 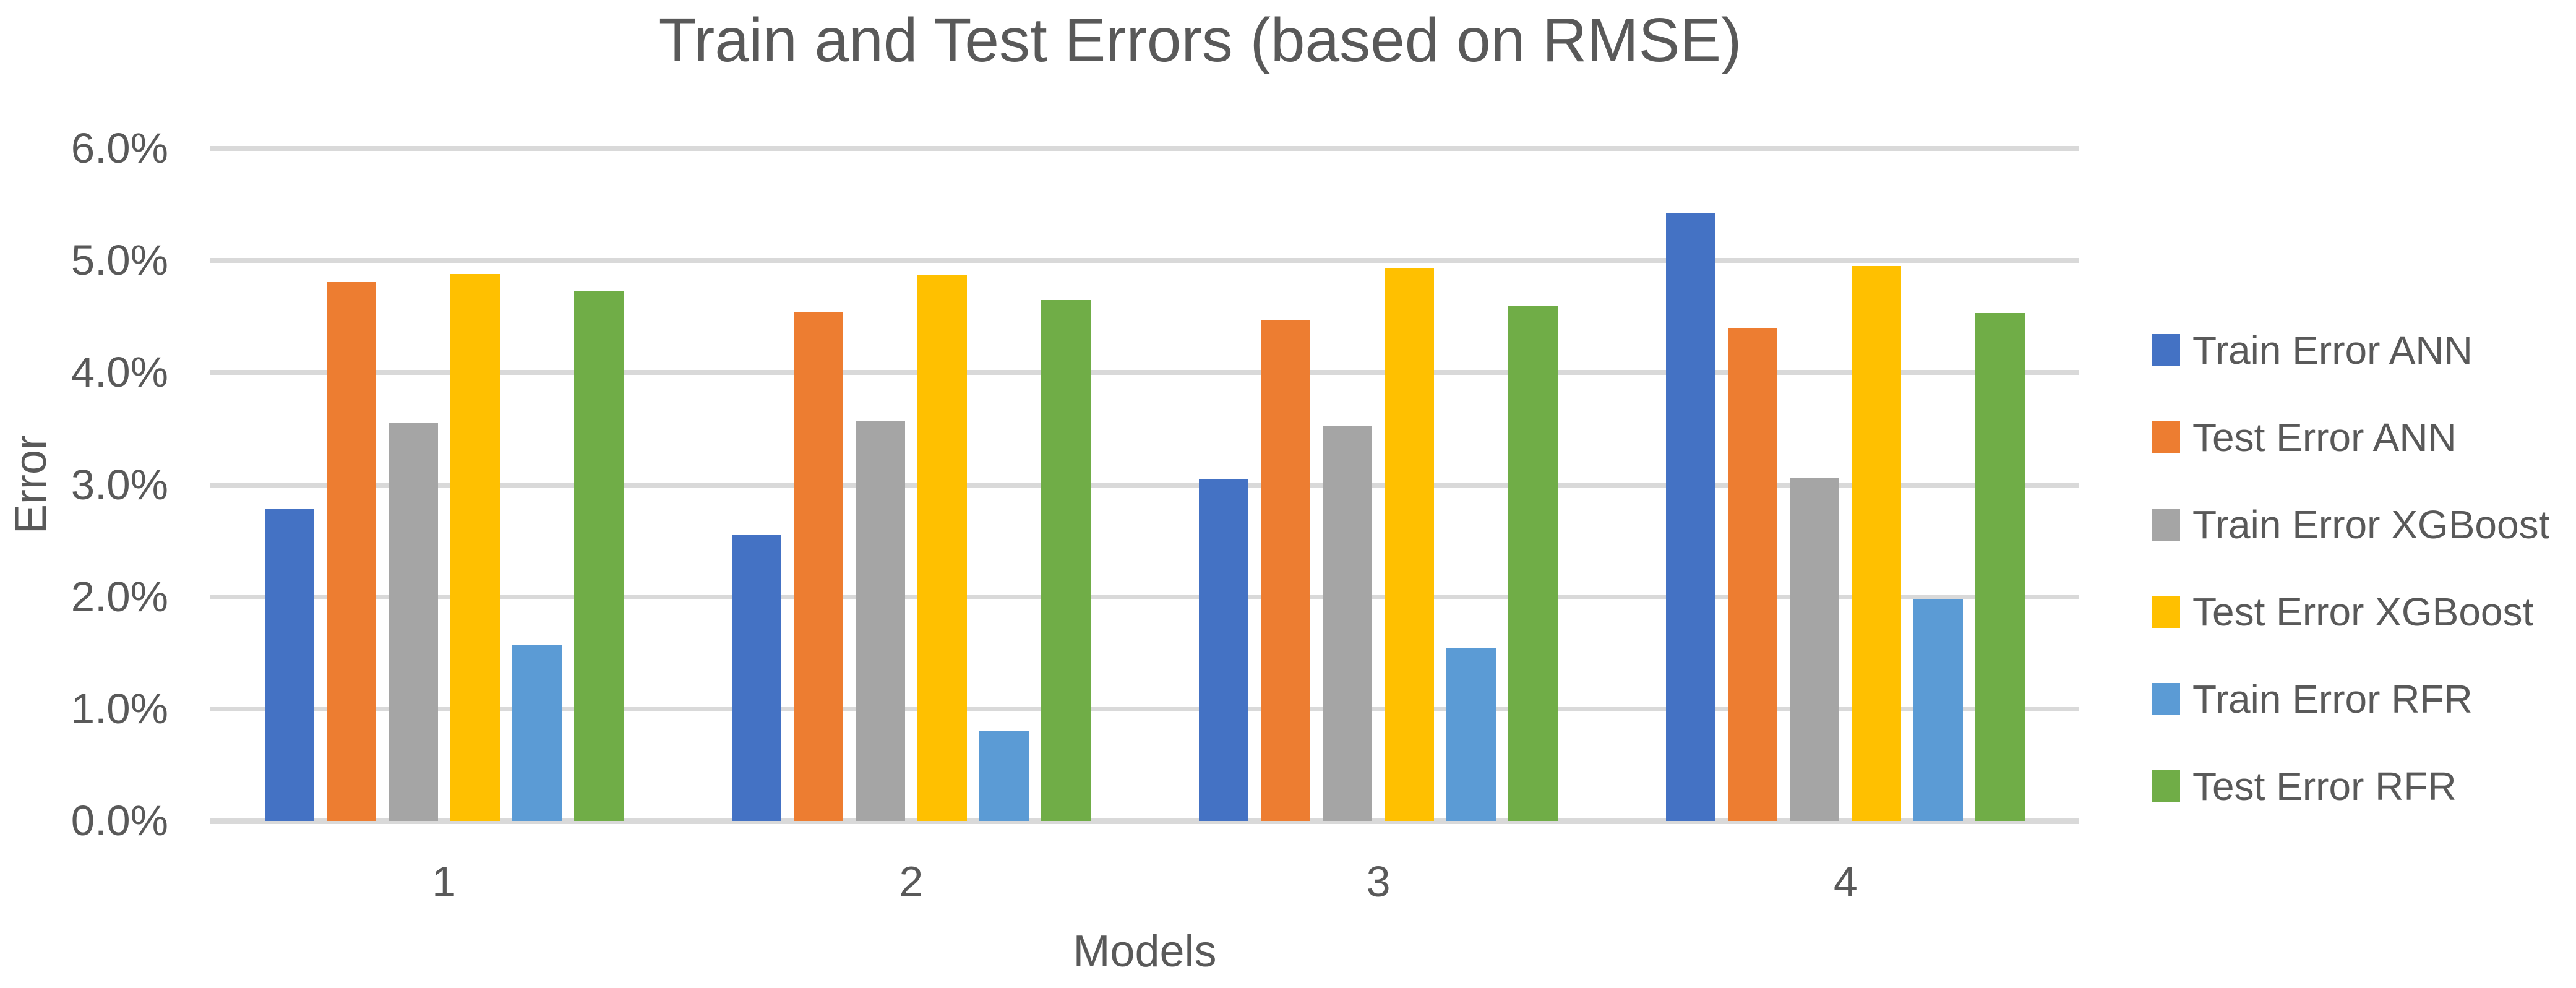 I want to click on legend-item-train-error-ann: Train Error ANN, so click(x=2312, y=350).